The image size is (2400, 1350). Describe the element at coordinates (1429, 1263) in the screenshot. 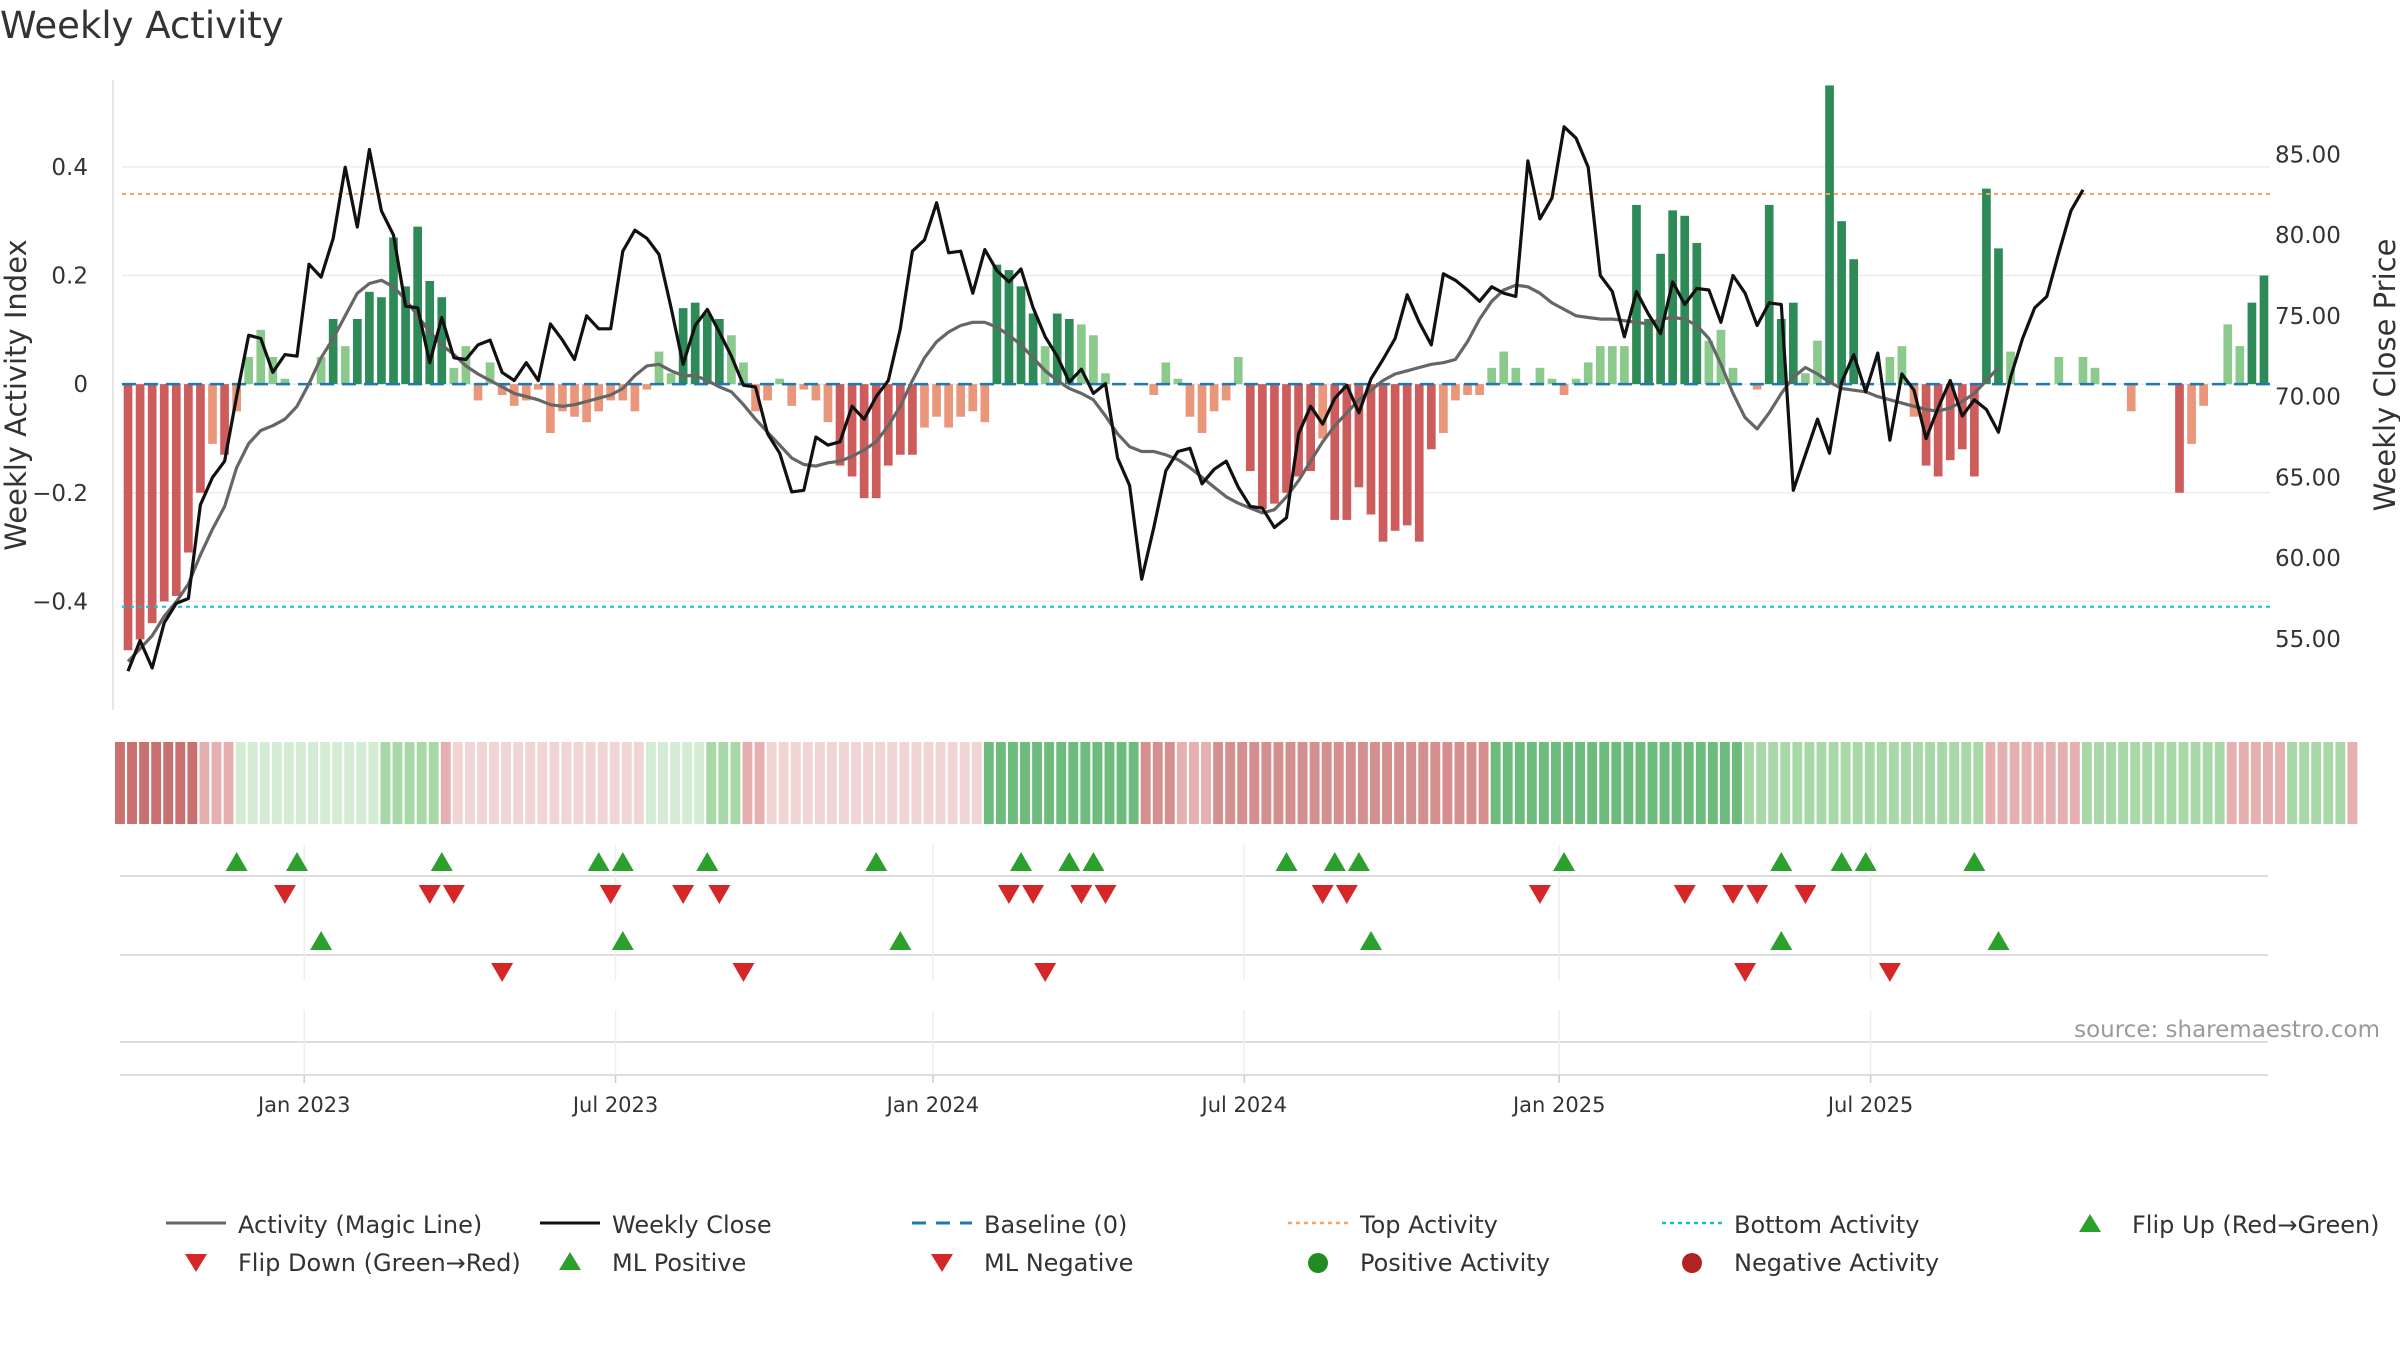

I see `legend-item: Positive Activity` at that location.